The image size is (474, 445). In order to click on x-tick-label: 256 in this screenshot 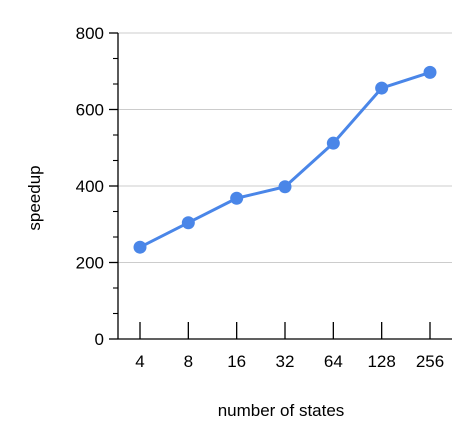, I will do `click(430, 361)`.